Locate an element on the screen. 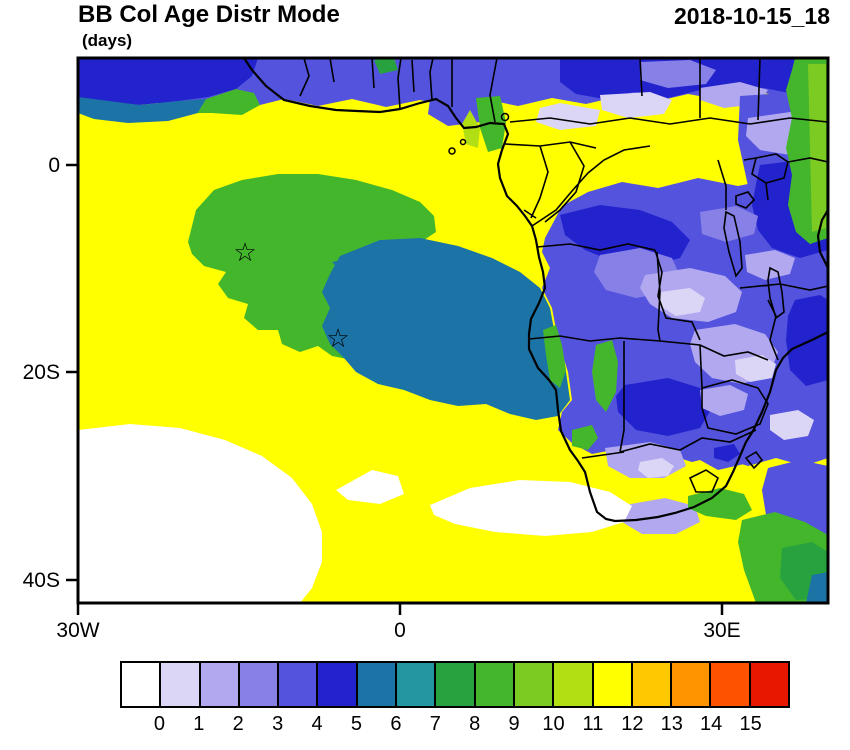 This screenshot has width=850, height=750. x-tick-30w: 30W is located at coordinates (77, 630).